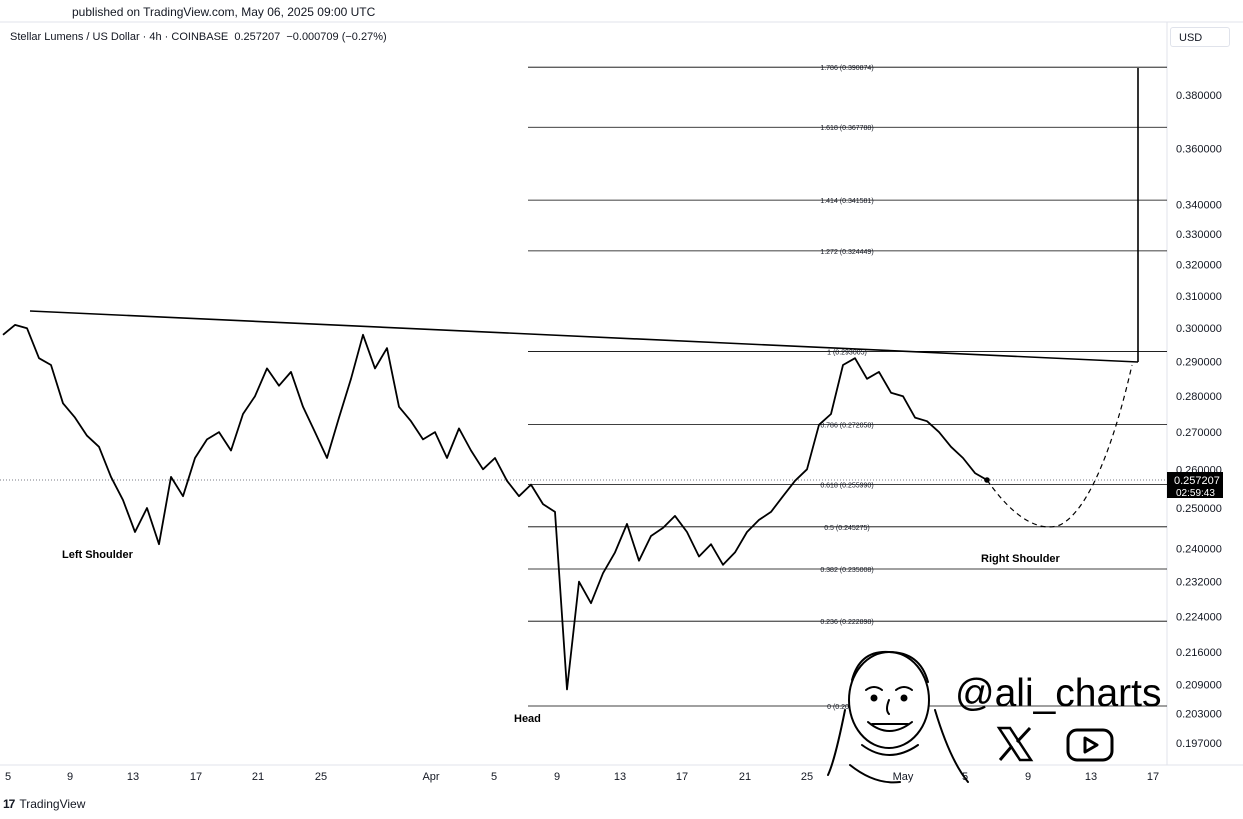 This screenshot has height=819, width=1243. Describe the element at coordinates (1199, 363) in the screenshot. I see `y-tick-label: 0.290000` at that location.